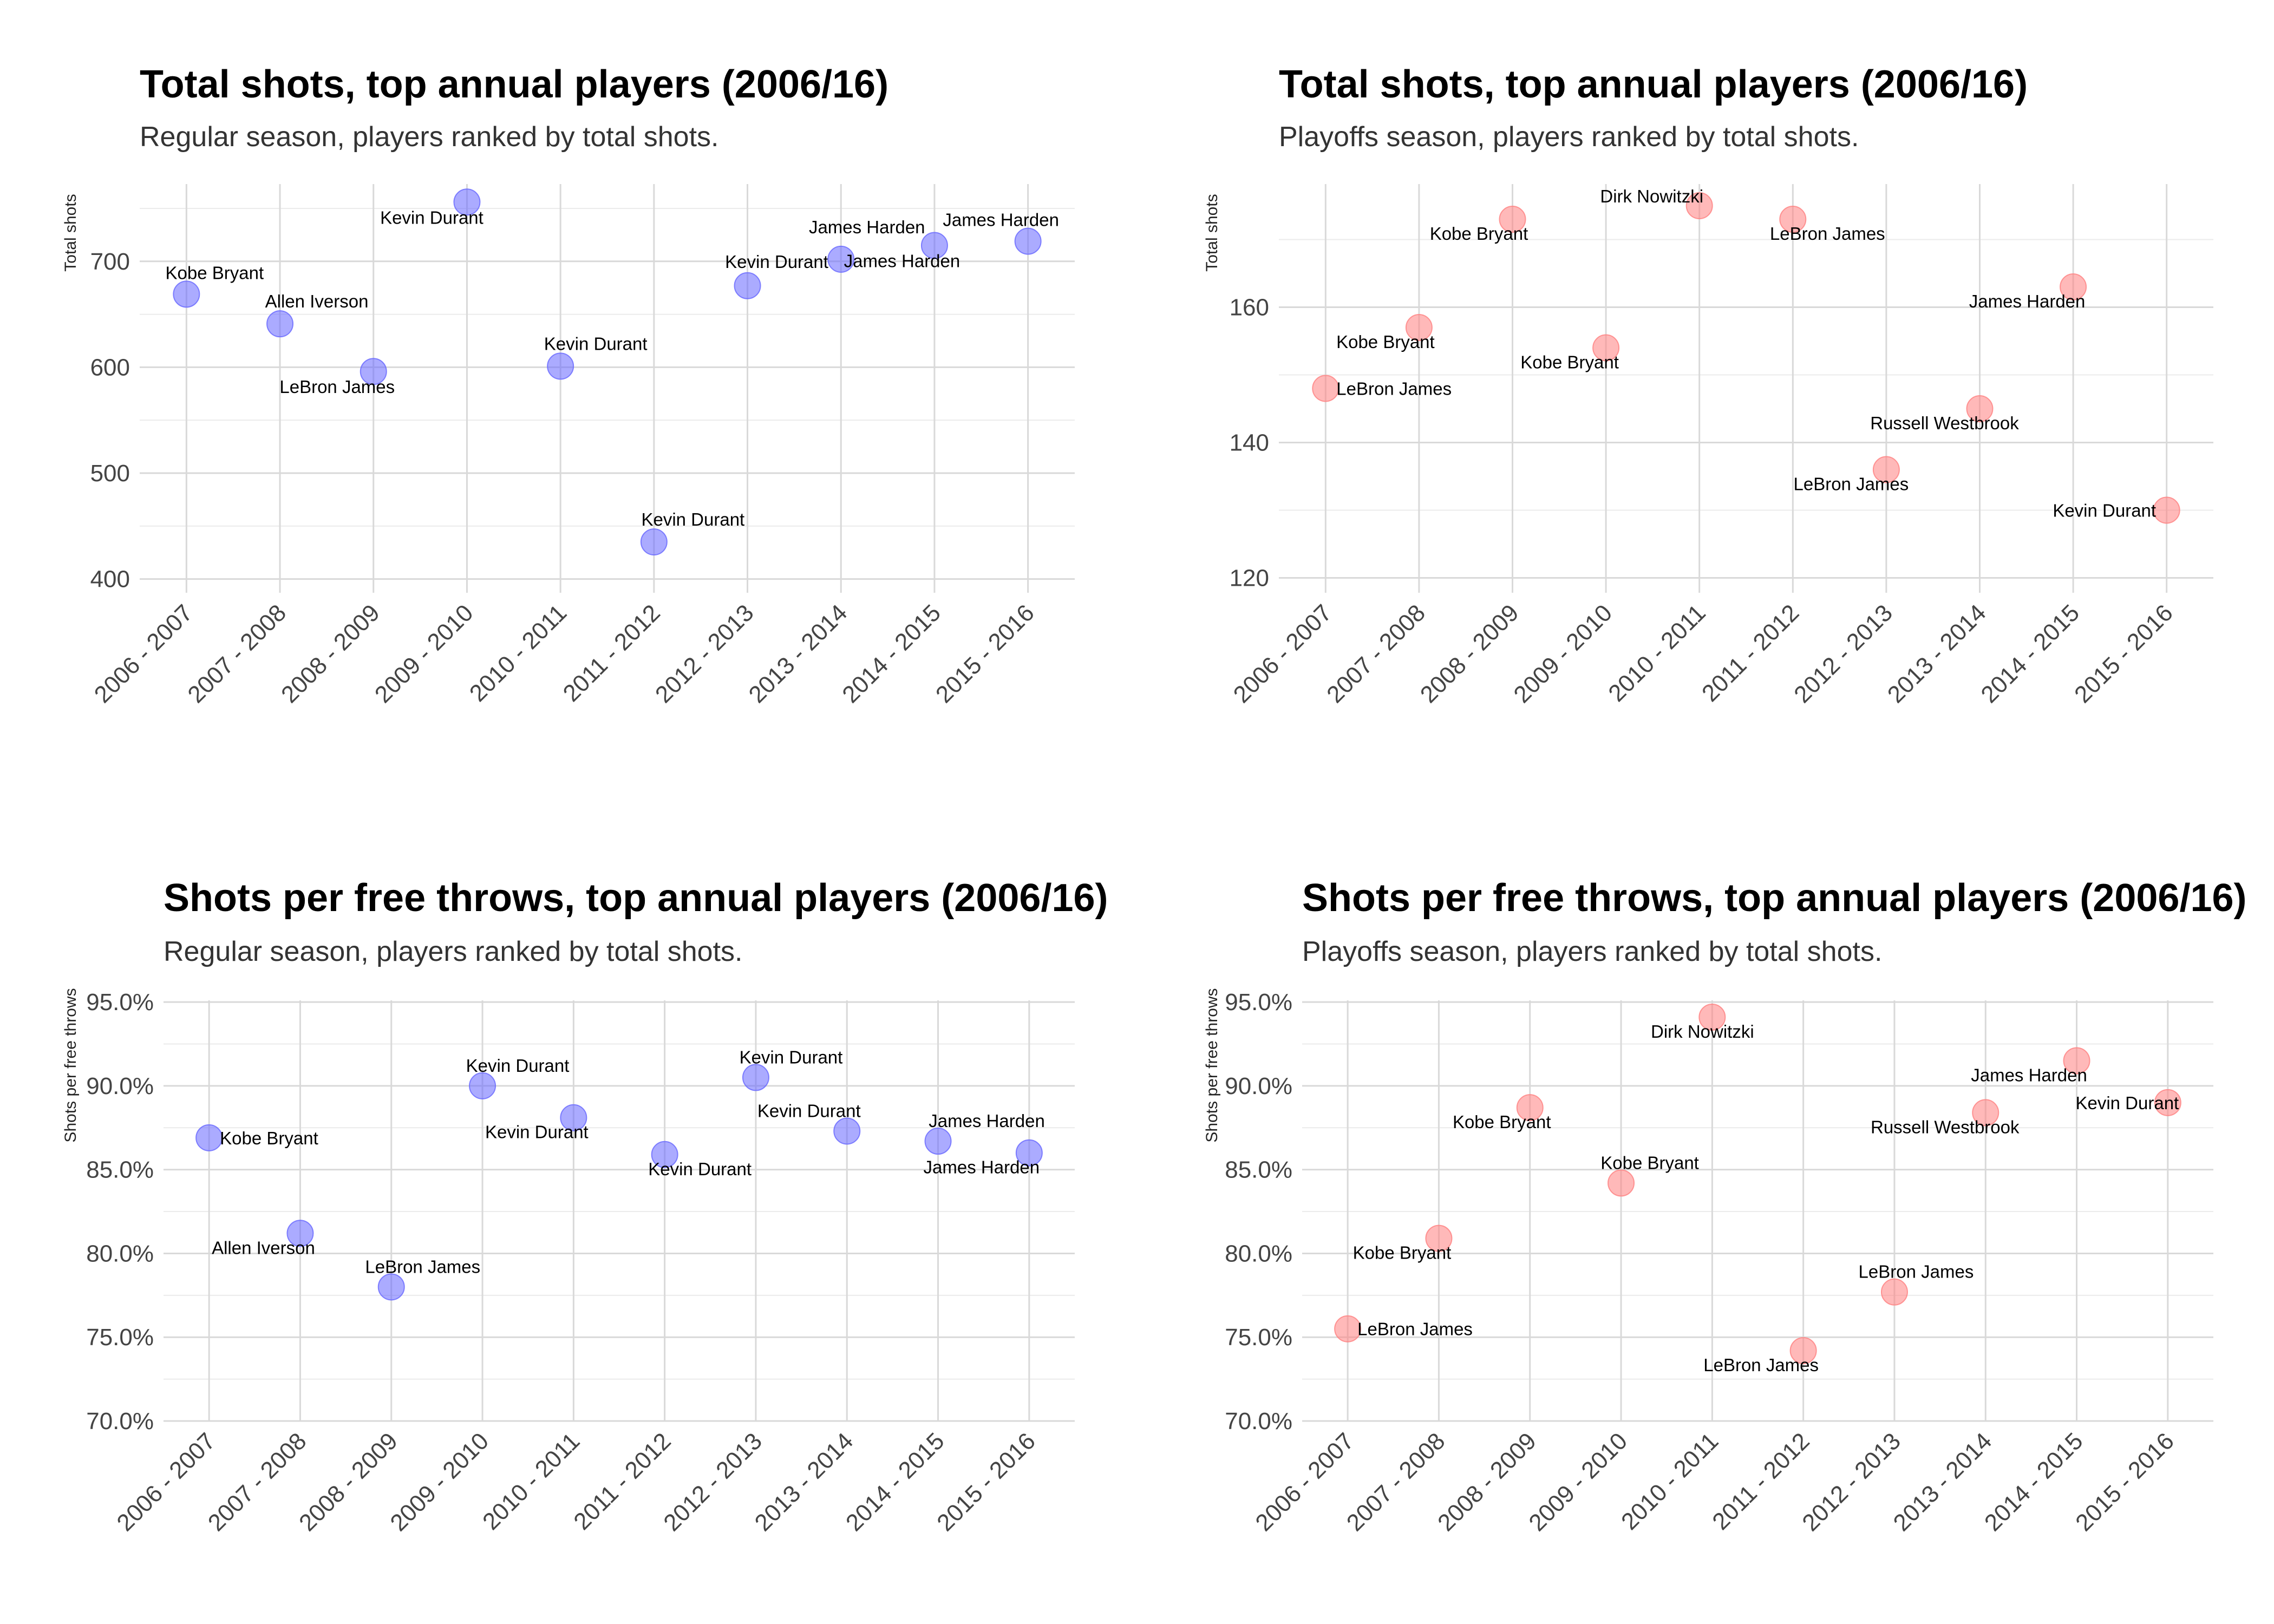 The image size is (2274, 1624). What do you see at coordinates (1259, 1253) in the screenshot?
I see `y-tick-label: 80.0%` at bounding box center [1259, 1253].